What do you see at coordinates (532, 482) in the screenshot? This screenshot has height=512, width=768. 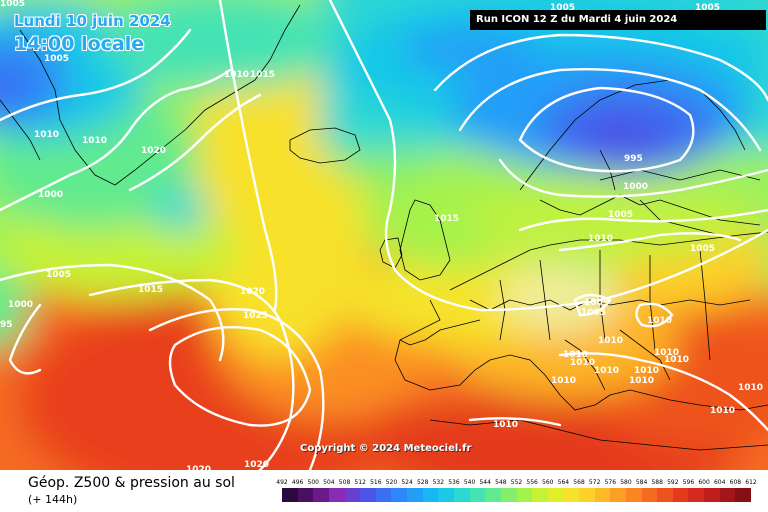 I see `legend-tick-label: 556` at bounding box center [532, 482].